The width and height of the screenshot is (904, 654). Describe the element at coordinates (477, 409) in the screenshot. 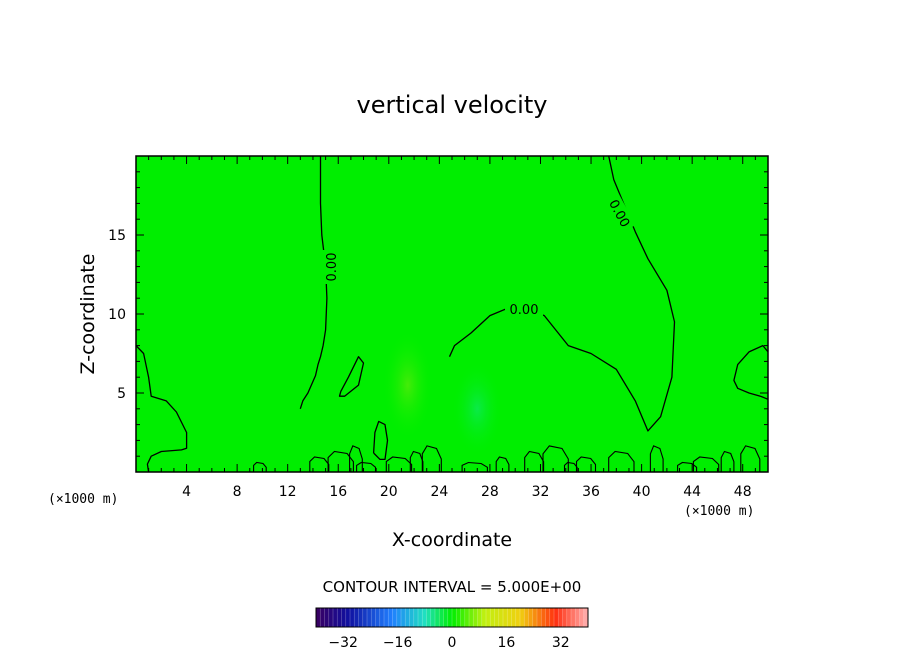

I see `negative-patch` at that location.